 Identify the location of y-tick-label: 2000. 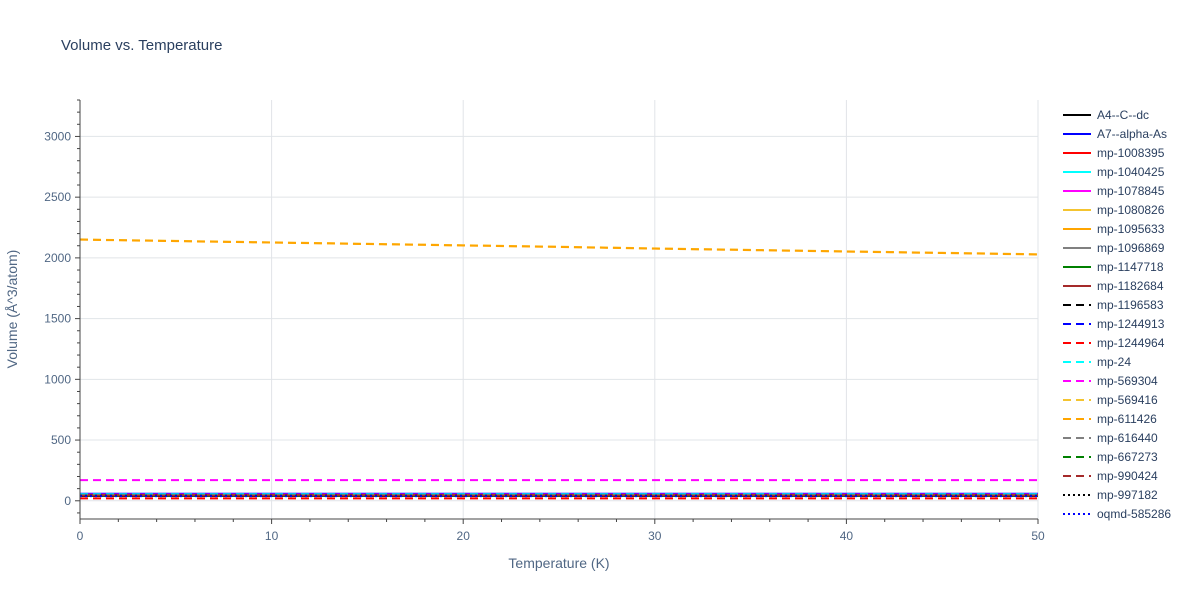
(57, 258).